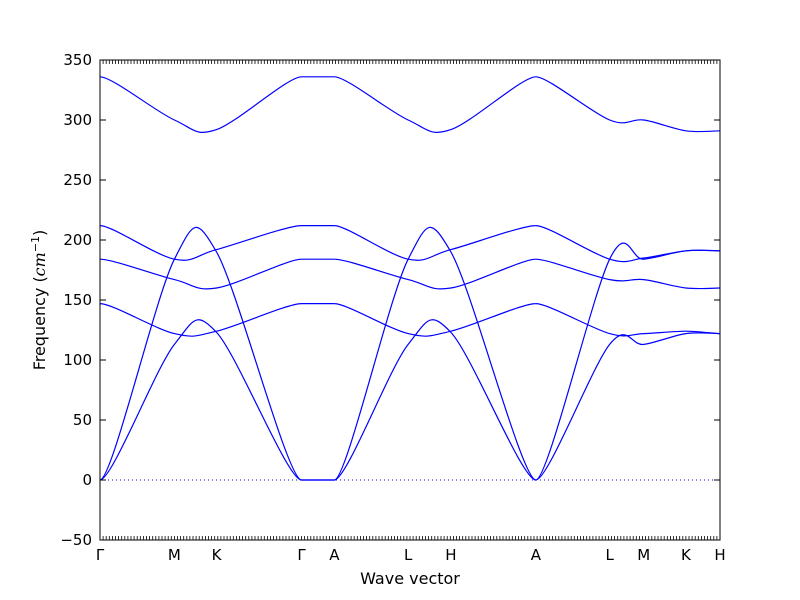 The image size is (800, 600). What do you see at coordinates (450, 555) in the screenshot?
I see `x-tick-label-7: H` at bounding box center [450, 555].